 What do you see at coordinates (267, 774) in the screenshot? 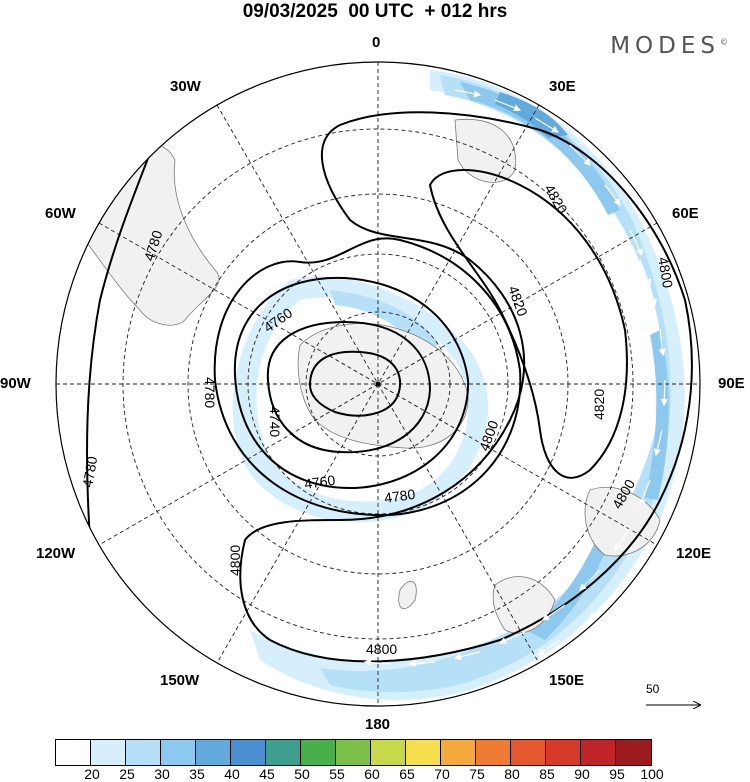
I see `colorbar-tick-label: 45` at bounding box center [267, 774].